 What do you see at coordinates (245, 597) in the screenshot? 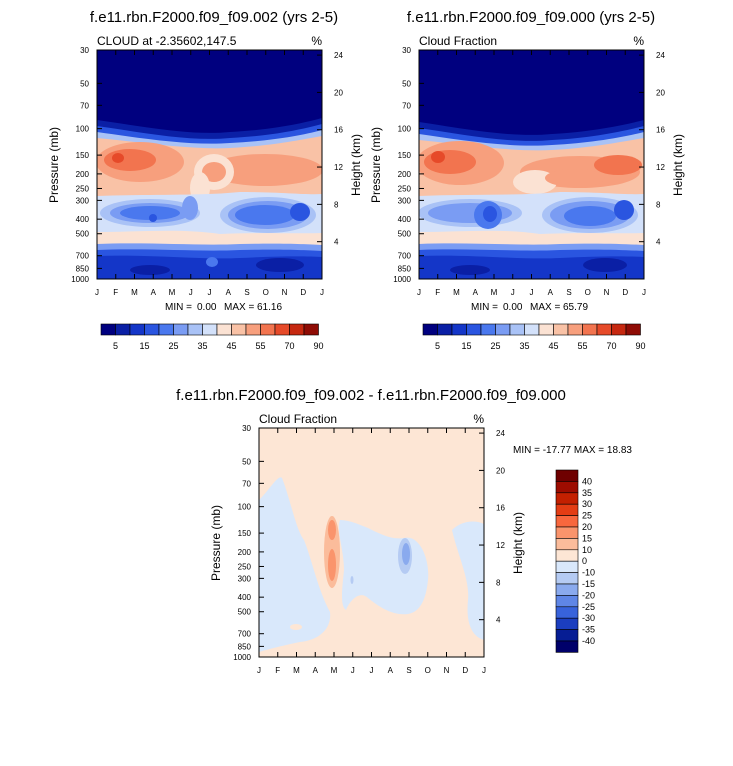
I see `pressure-tick-label: 400` at bounding box center [245, 597].